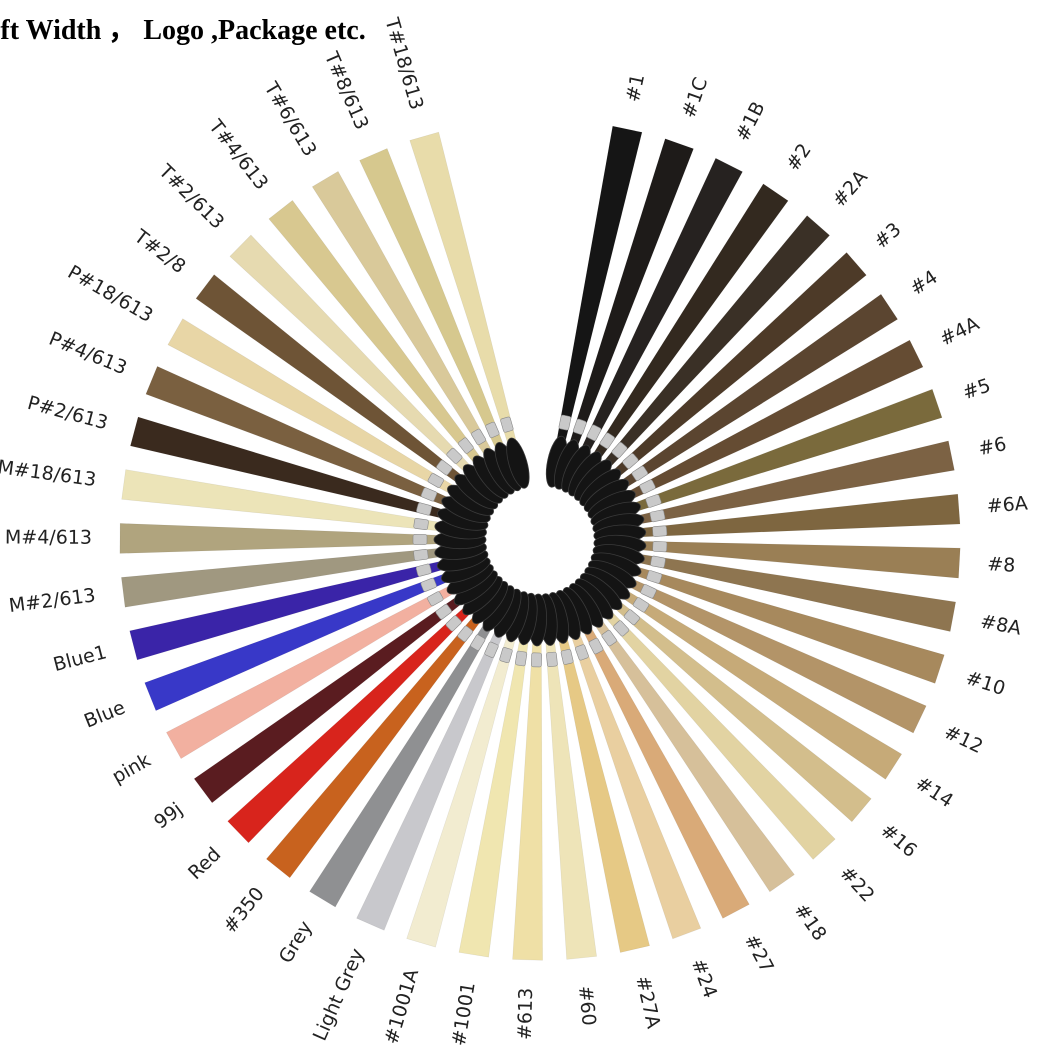 The image size is (1041, 1058). Describe the element at coordinates (159, 251) in the screenshot. I see `swatch-label: T#2/8` at that location.